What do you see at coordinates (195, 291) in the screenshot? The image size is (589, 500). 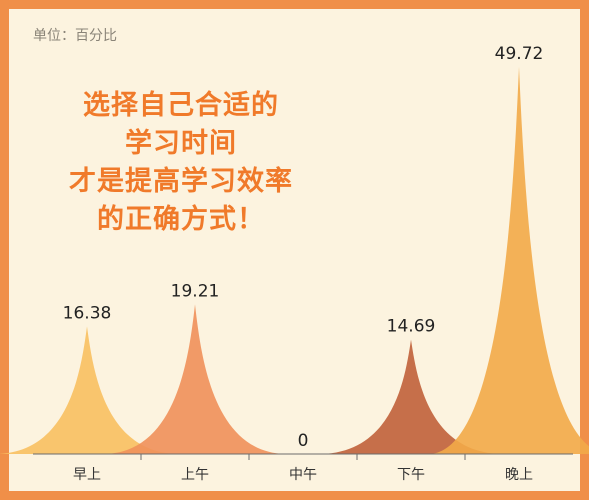 I see `value-label-1: 19.21` at bounding box center [195, 291].